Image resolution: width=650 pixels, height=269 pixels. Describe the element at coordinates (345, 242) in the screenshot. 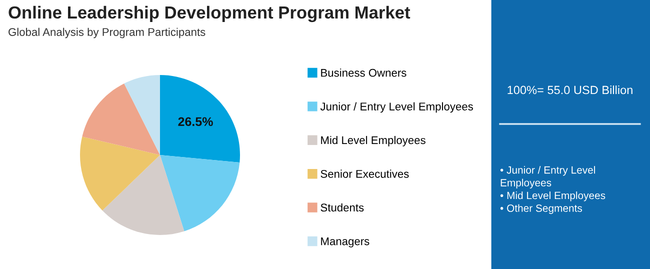

I see `legend-label: Managers` at that location.